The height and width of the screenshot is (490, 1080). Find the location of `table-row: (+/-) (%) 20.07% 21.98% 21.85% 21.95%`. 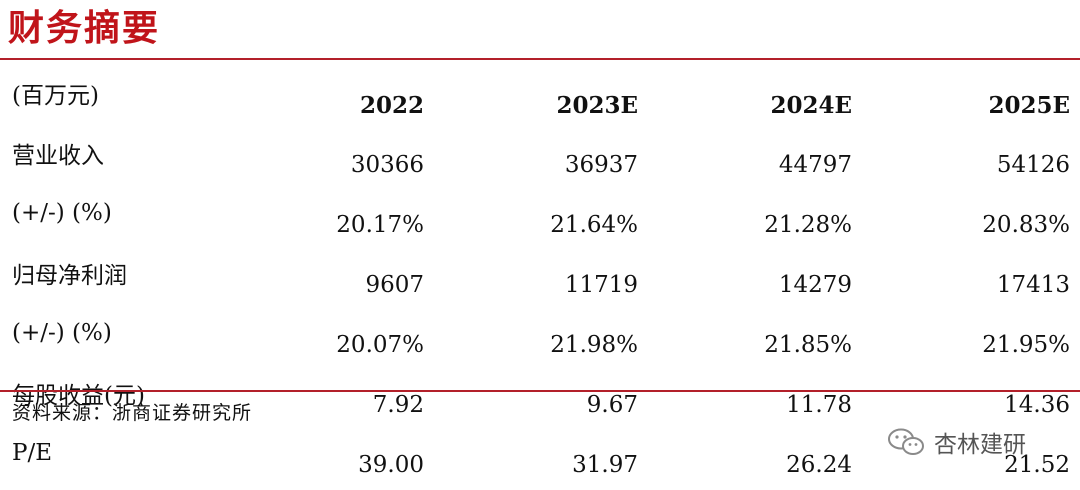

table-row: (+/-) (%) 20.07% 21.98% 21.85% 21.95% is located at coordinates (538, 338).